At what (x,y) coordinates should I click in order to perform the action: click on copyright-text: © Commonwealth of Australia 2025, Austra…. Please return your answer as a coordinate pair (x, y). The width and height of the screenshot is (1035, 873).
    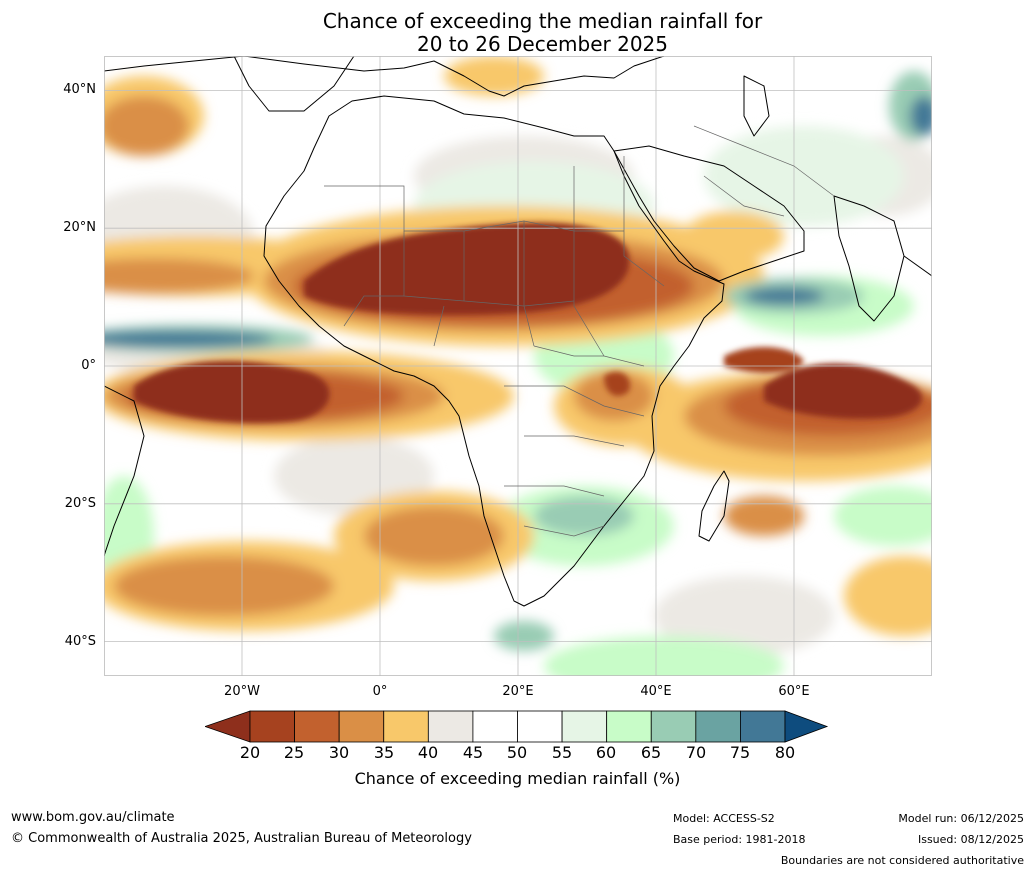
    Looking at the image, I should click on (241, 838).